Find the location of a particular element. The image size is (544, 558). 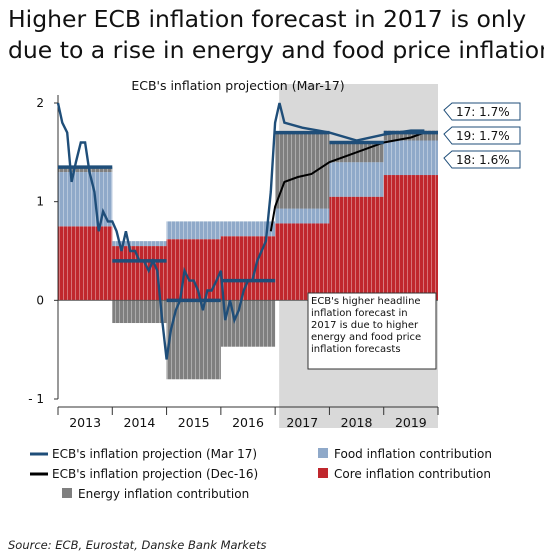

bar-core-2015 is located at coordinates (193, 270).